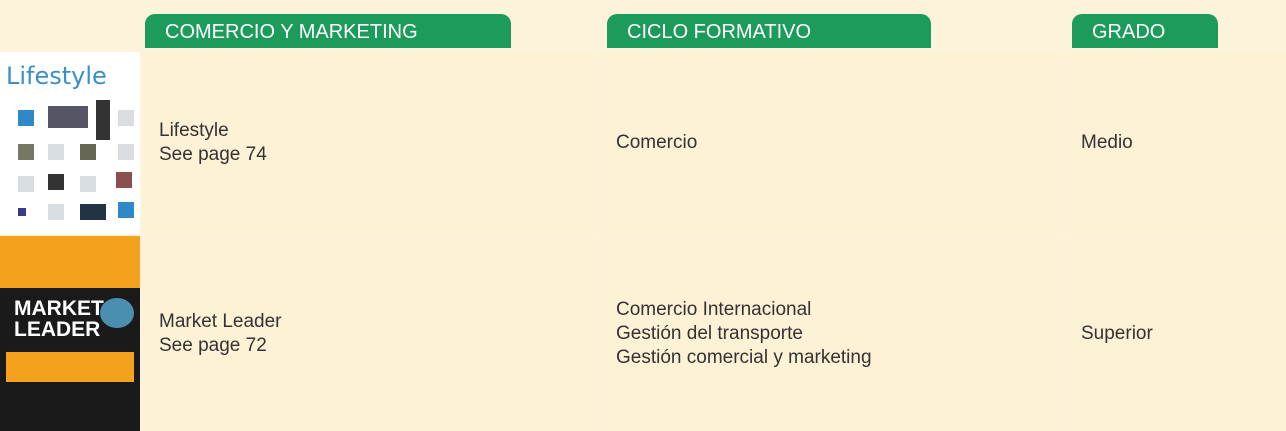  I want to click on book-cover: Lifestyle, so click(70, 143).